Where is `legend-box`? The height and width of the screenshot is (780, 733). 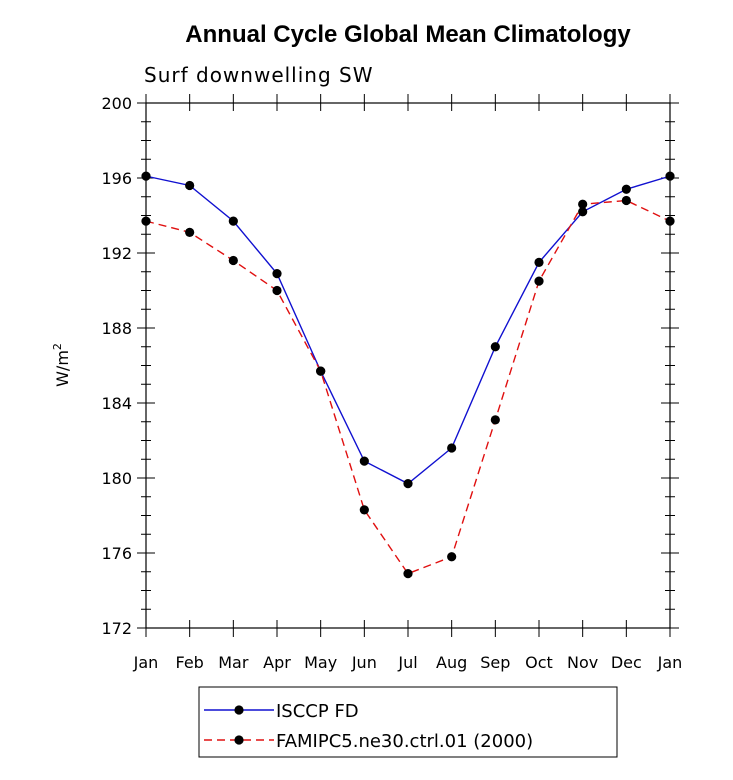
legend-box is located at coordinates (408, 722).